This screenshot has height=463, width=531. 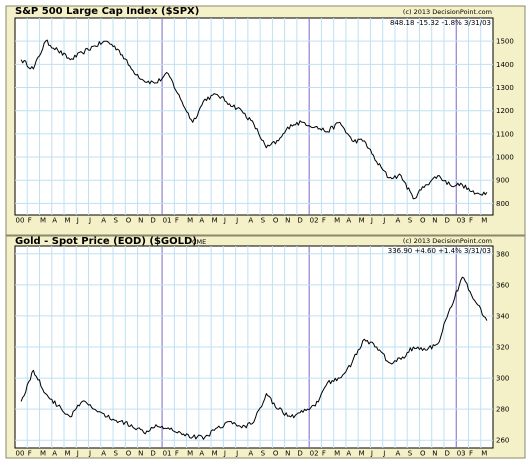 I want to click on gold-y-tick-label: 280, so click(x=502, y=410).